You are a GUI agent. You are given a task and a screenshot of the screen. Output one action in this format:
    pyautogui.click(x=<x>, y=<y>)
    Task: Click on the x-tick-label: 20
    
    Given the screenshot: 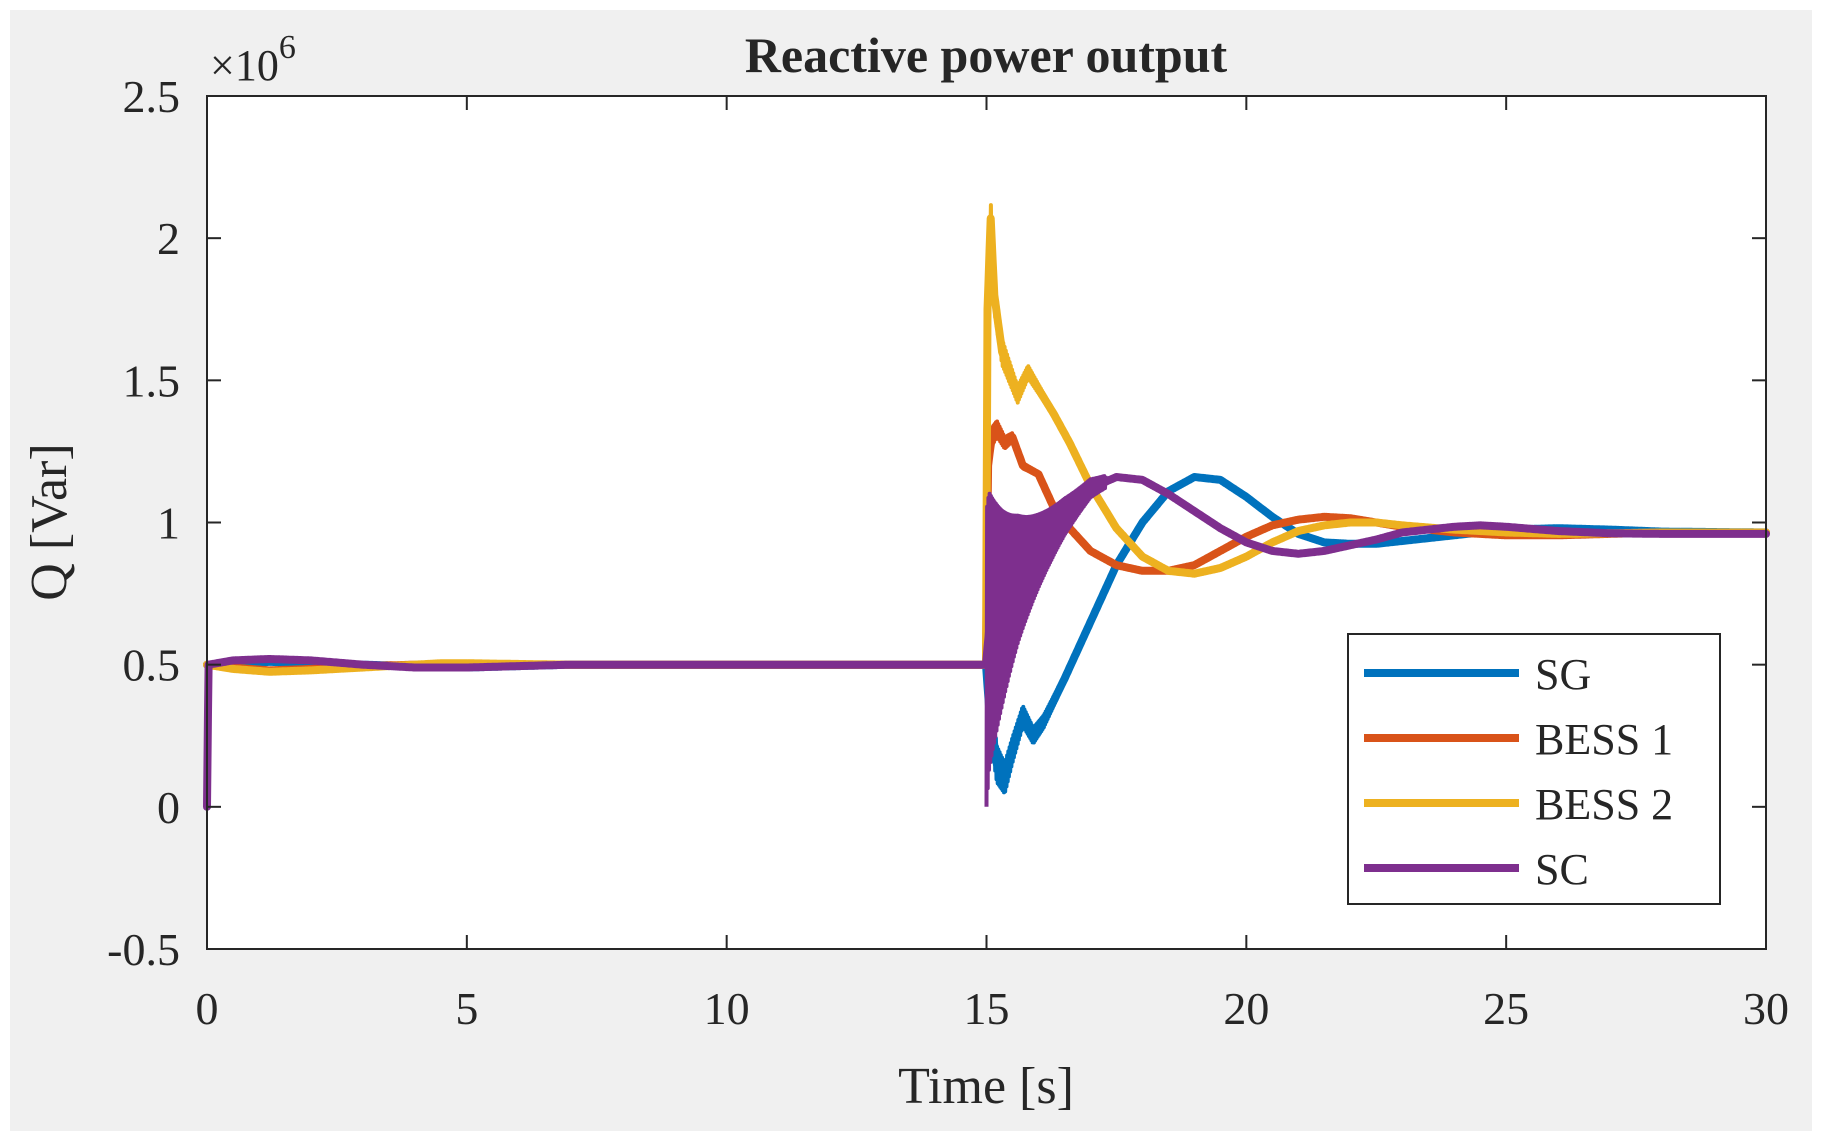 What is the action you would take?
    pyautogui.click(x=1246, y=1008)
    